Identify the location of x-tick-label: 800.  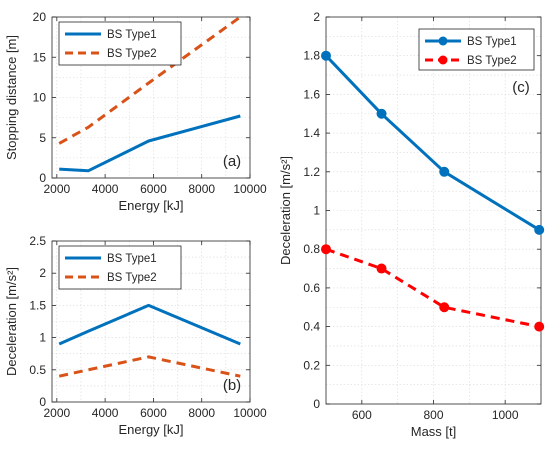
(433, 415).